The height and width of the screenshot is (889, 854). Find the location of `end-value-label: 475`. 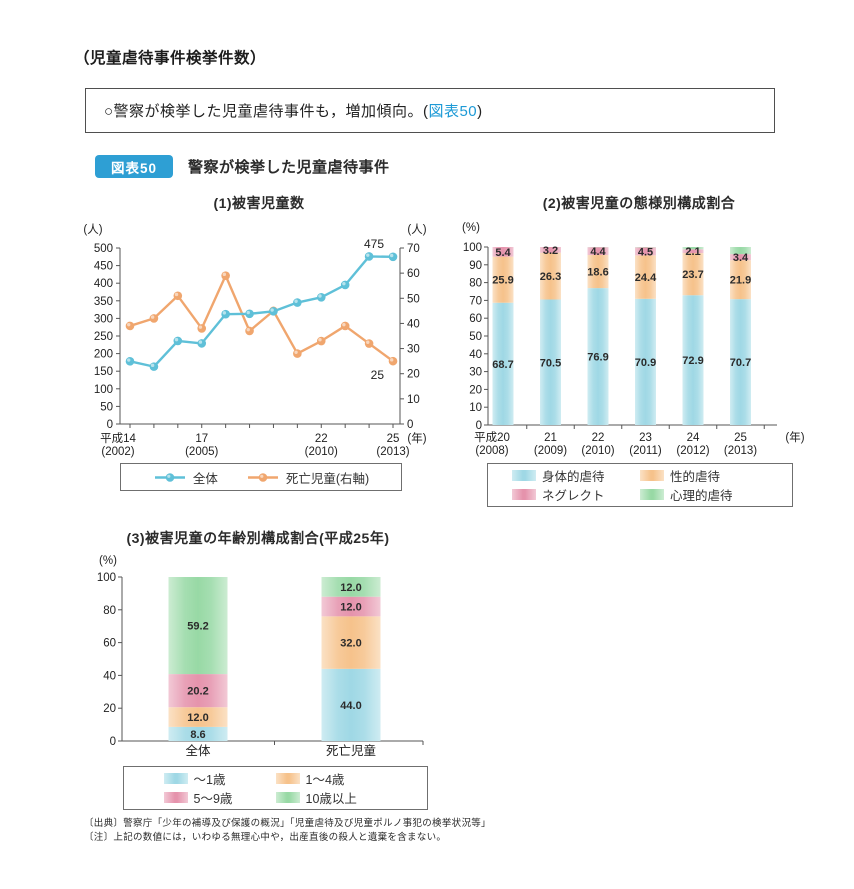

end-value-label: 475 is located at coordinates (374, 244).